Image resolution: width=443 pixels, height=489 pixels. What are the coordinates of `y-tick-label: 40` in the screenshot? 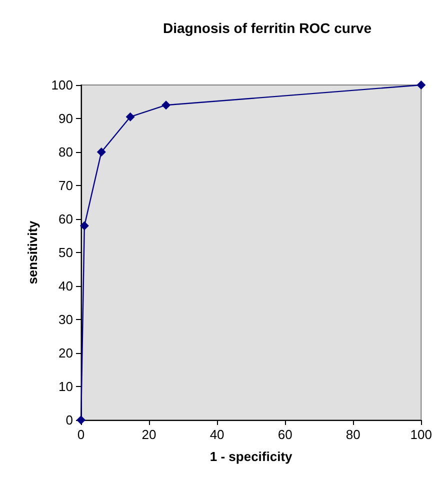 It's located at (65, 286).